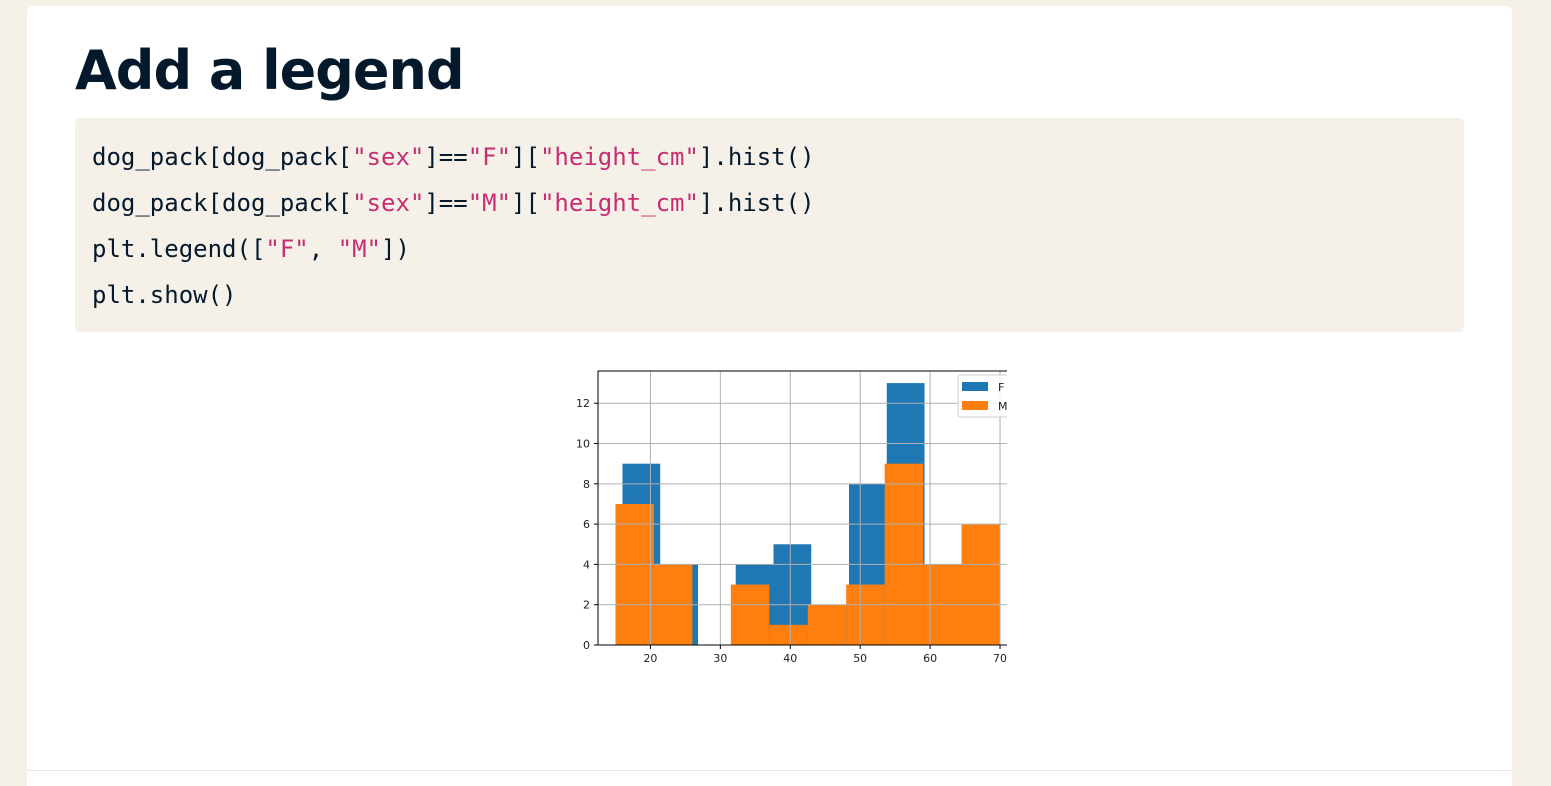  Describe the element at coordinates (1000, 658) in the screenshot. I see `x-tick-label: 70` at that location.